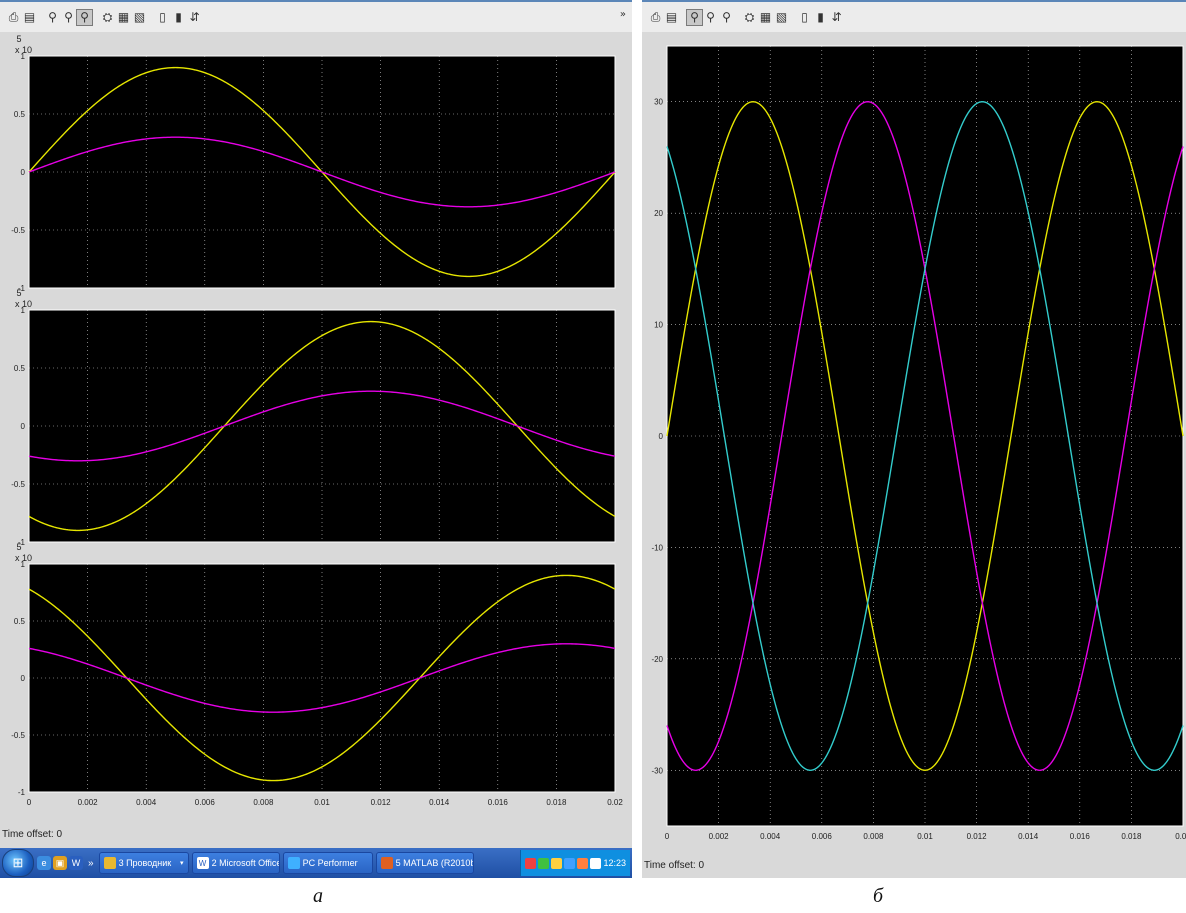  I want to click on task-office: W 2 Microsoft Office ... ▾, so click(235, 863).